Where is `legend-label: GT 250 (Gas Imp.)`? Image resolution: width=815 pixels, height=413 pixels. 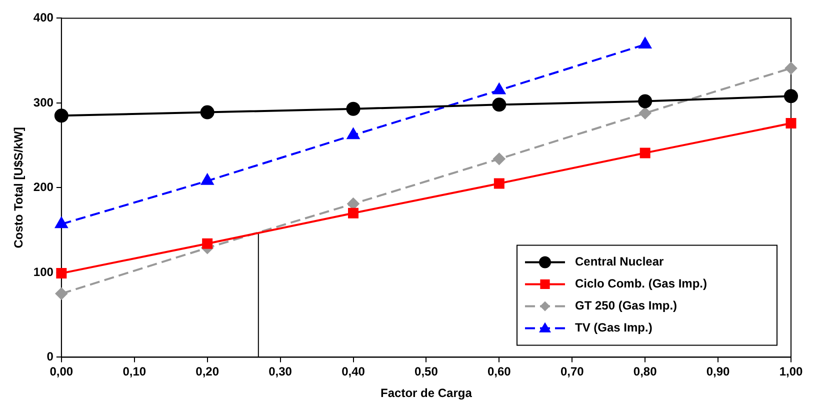 legend-label: GT 250 (Gas Imp.) is located at coordinates (626, 305).